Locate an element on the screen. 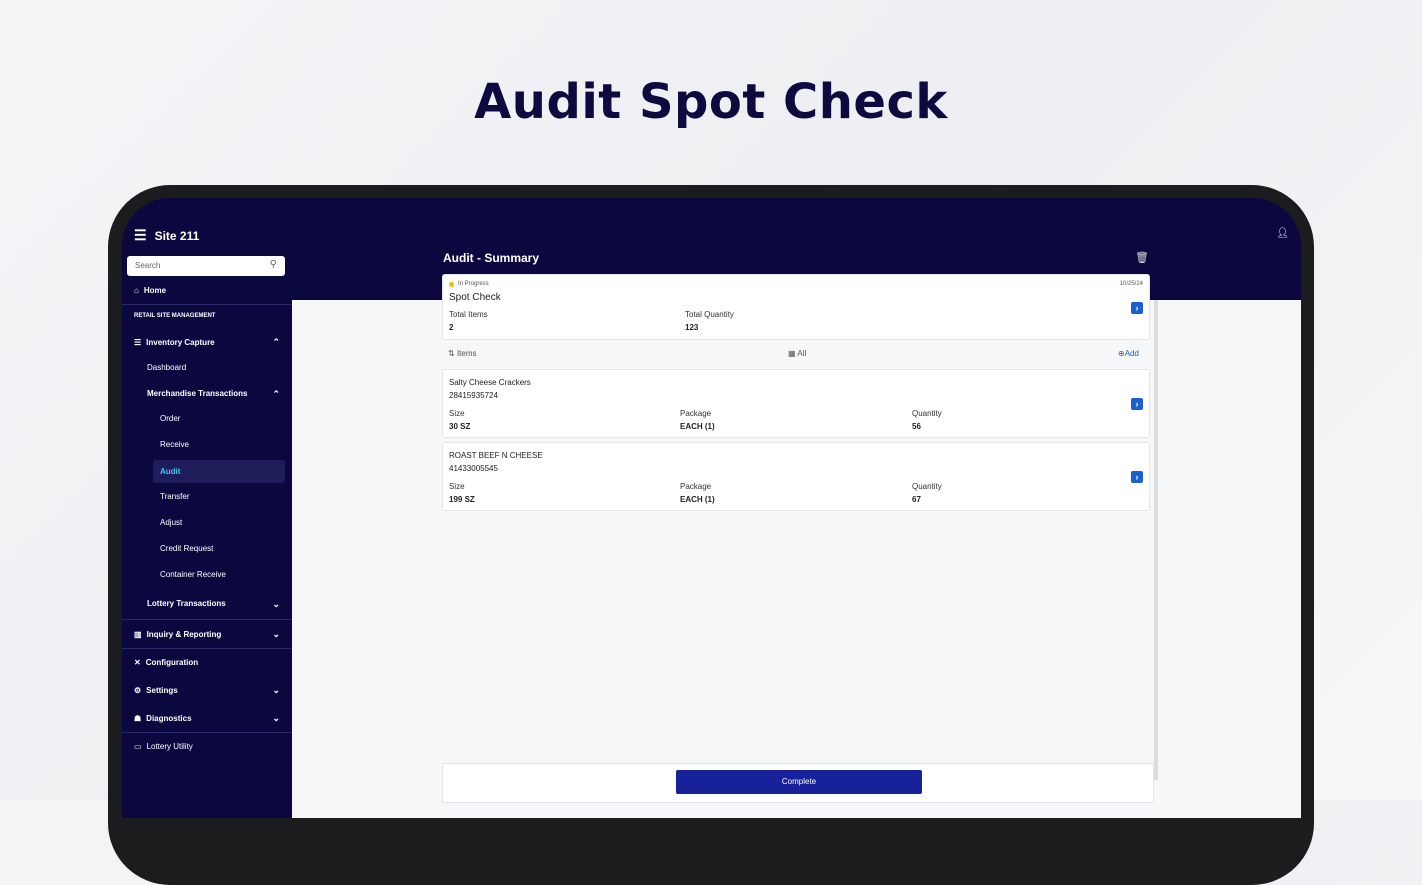 This screenshot has width=1422, height=885. home-icon: ⌂ is located at coordinates (136, 290).